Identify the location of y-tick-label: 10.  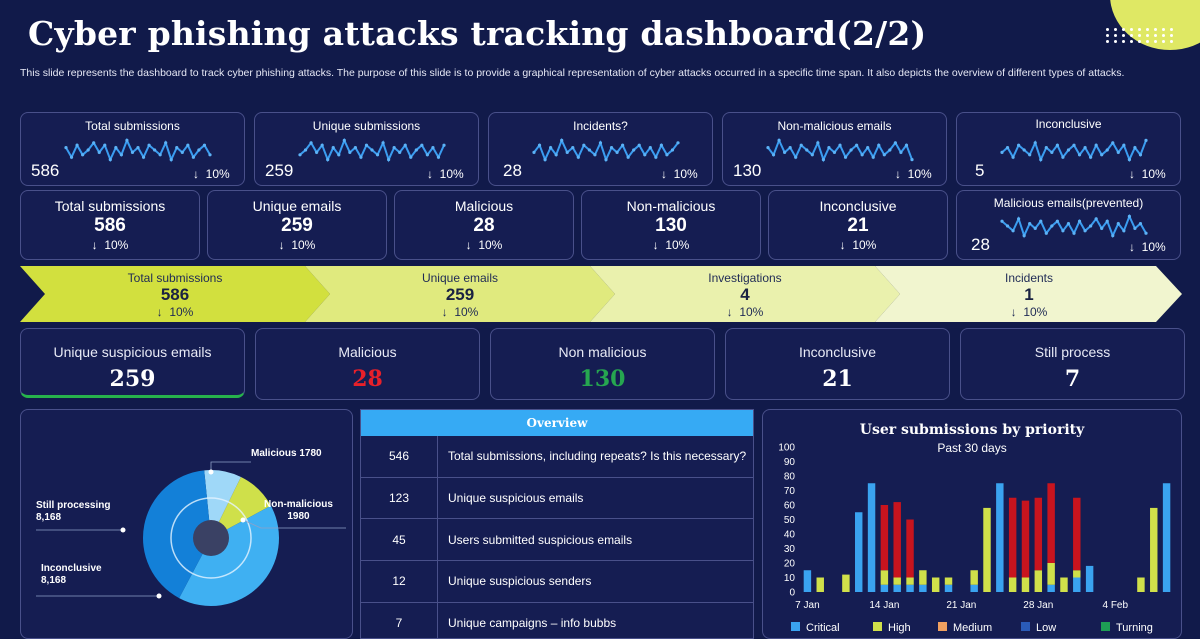
(790, 578).